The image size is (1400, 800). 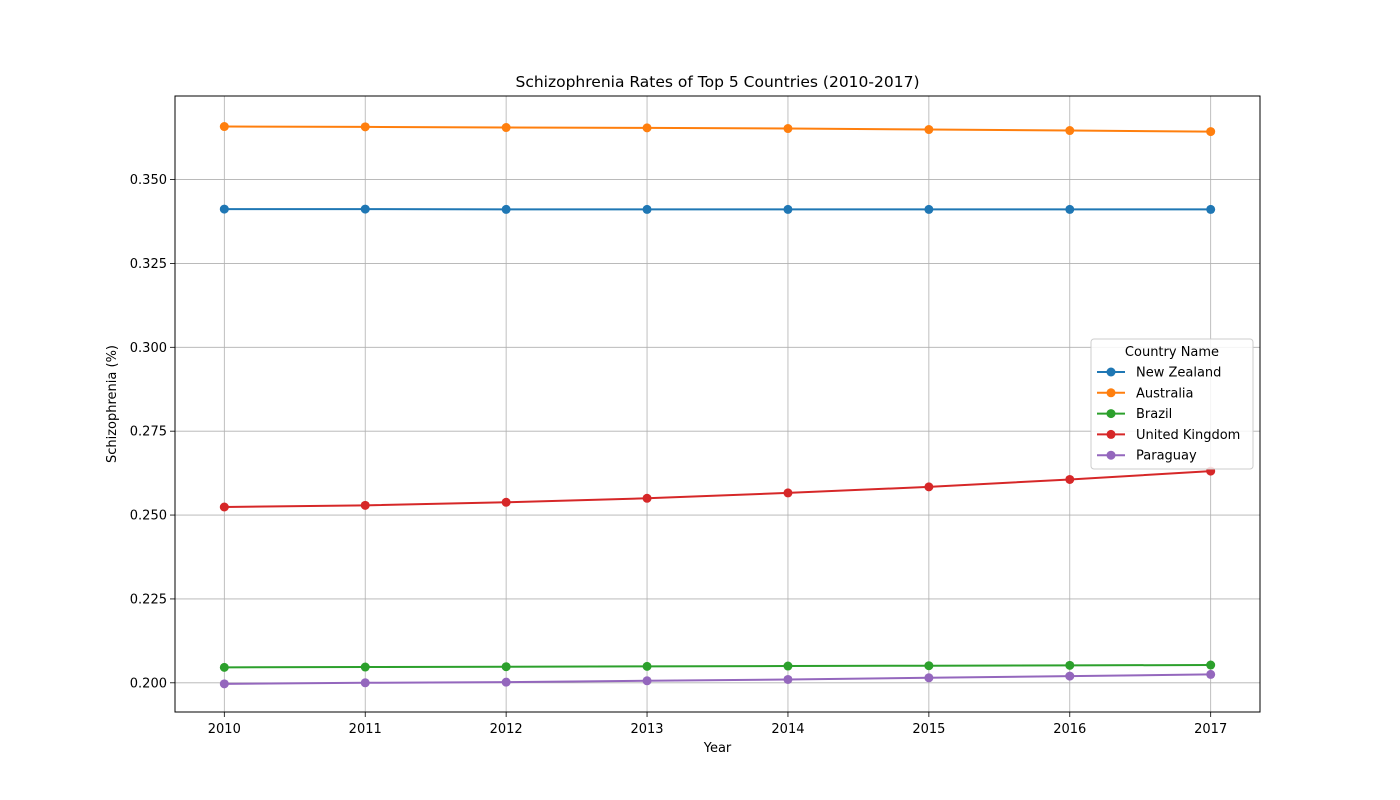 I want to click on y-tick-label: 0.350, so click(x=148, y=180).